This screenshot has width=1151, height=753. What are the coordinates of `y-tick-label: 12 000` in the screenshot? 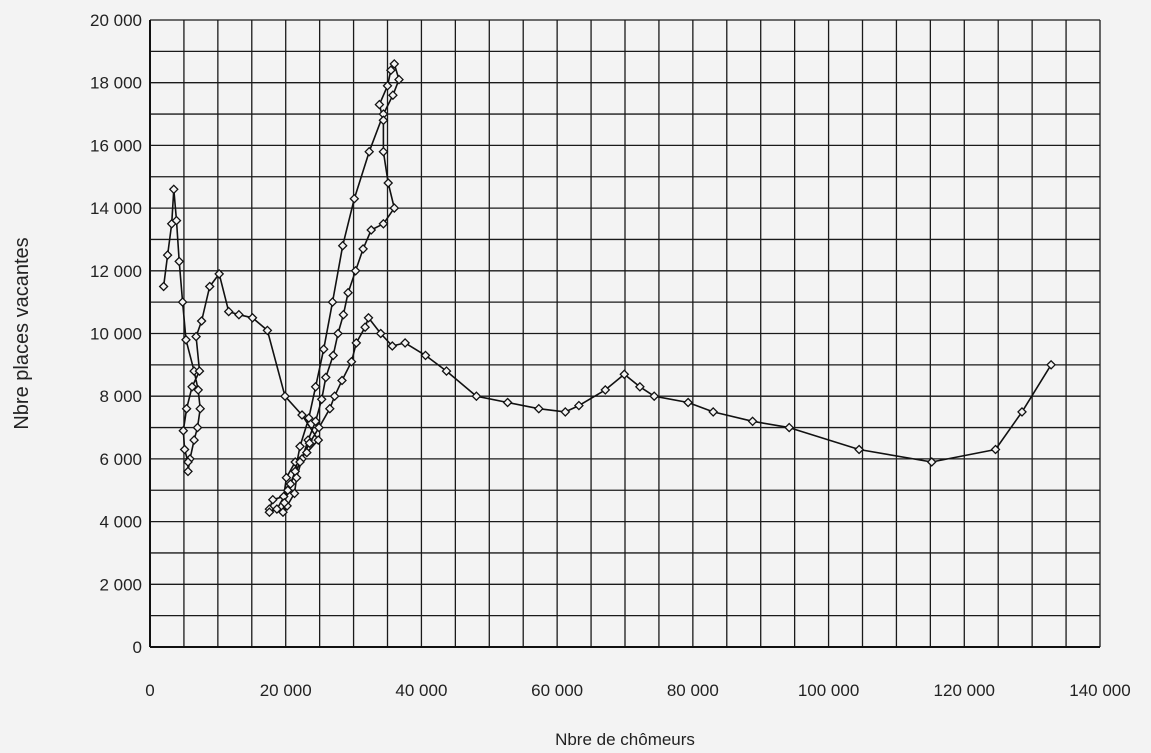 It's located at (116, 271).